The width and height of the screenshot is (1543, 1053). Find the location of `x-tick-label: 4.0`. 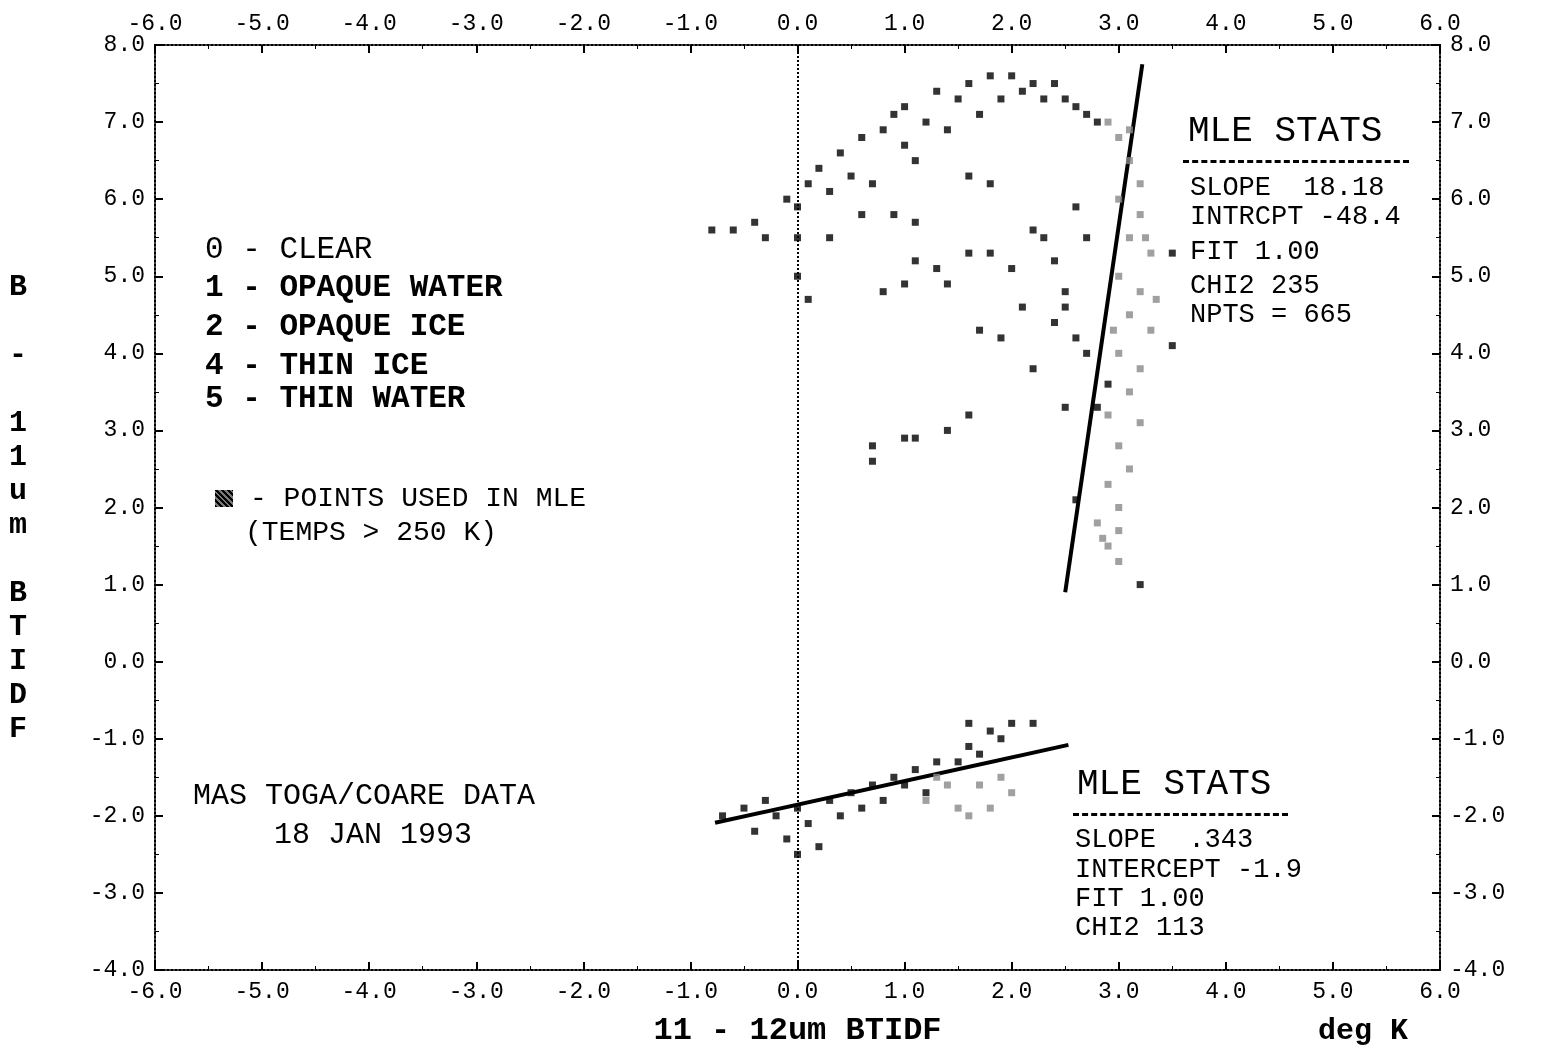

x-tick-label: 4.0 is located at coordinates (1226, 991).